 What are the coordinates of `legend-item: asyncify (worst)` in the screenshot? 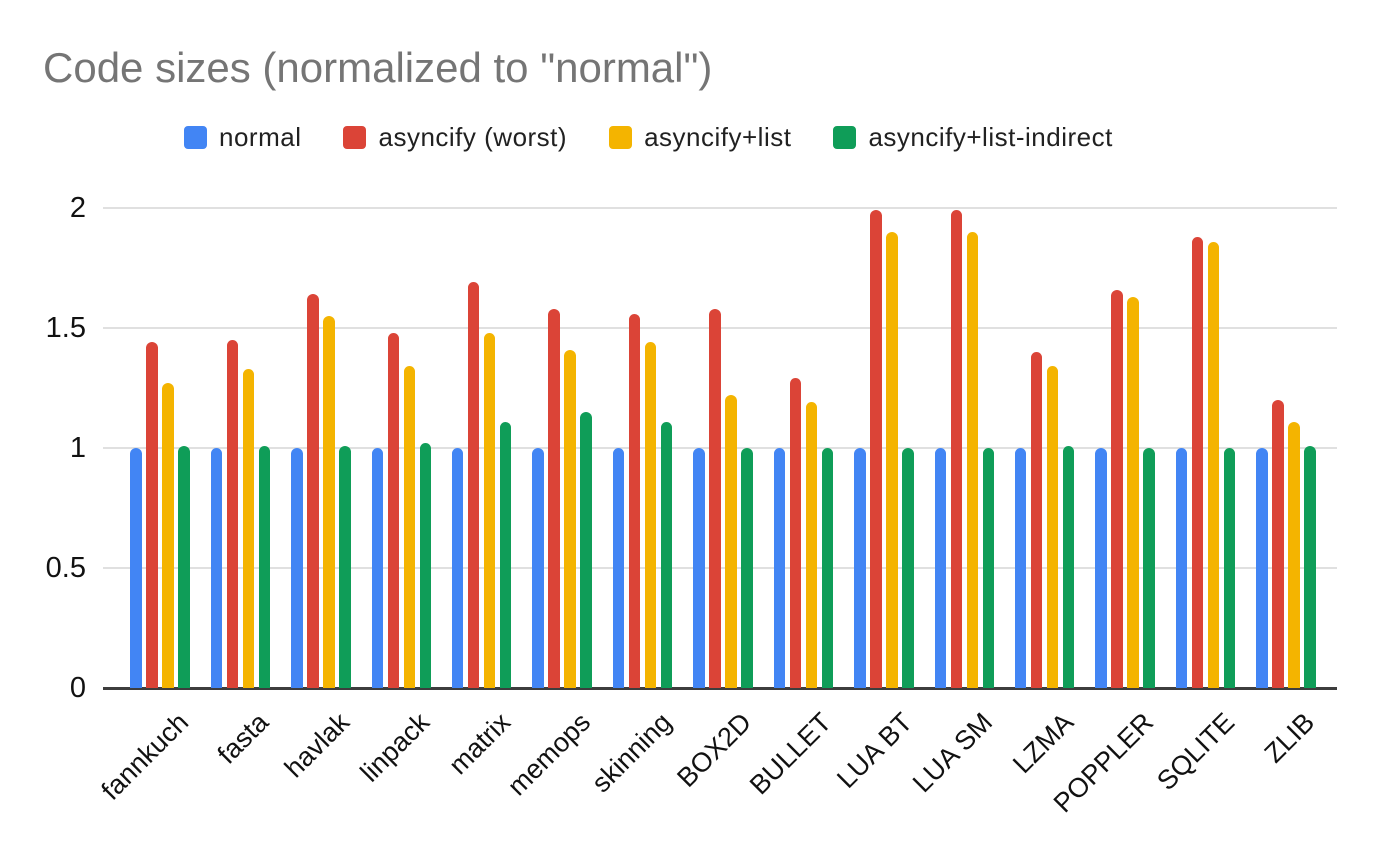 It's located at (455, 137).